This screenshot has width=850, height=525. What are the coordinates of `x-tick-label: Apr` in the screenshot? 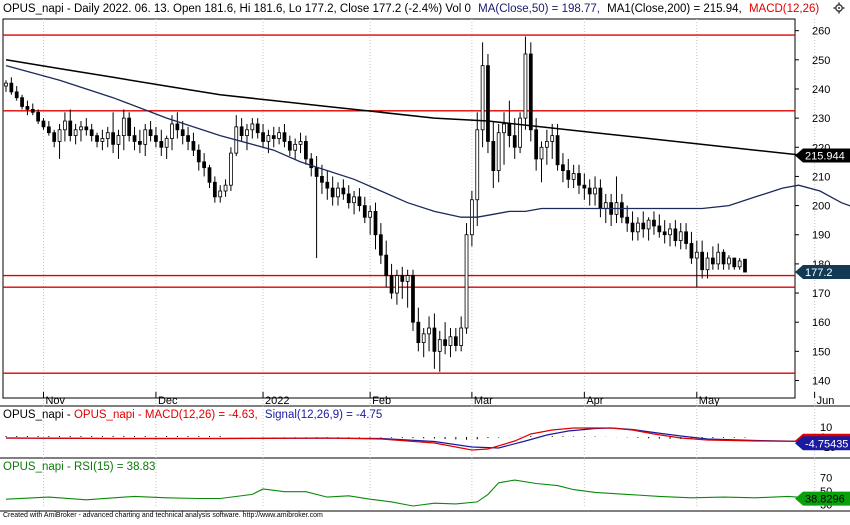 It's located at (594, 401).